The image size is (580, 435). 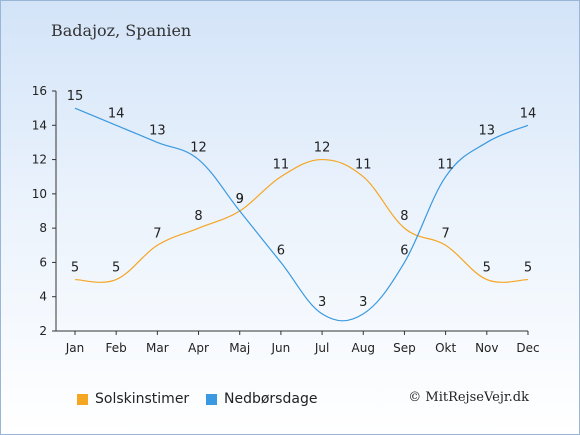 I want to click on x-tick-label: Jan, so click(x=75, y=348).